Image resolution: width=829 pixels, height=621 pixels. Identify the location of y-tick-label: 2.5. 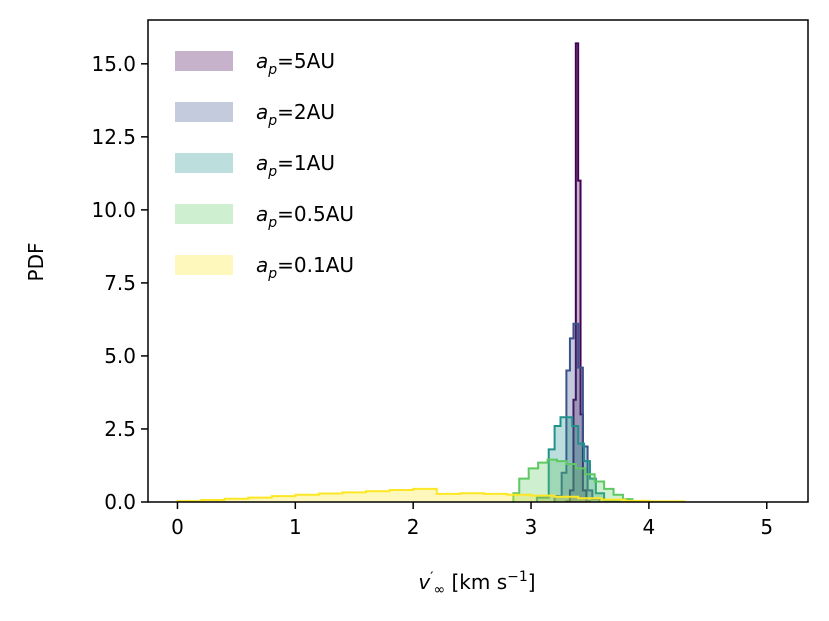
(120, 429).